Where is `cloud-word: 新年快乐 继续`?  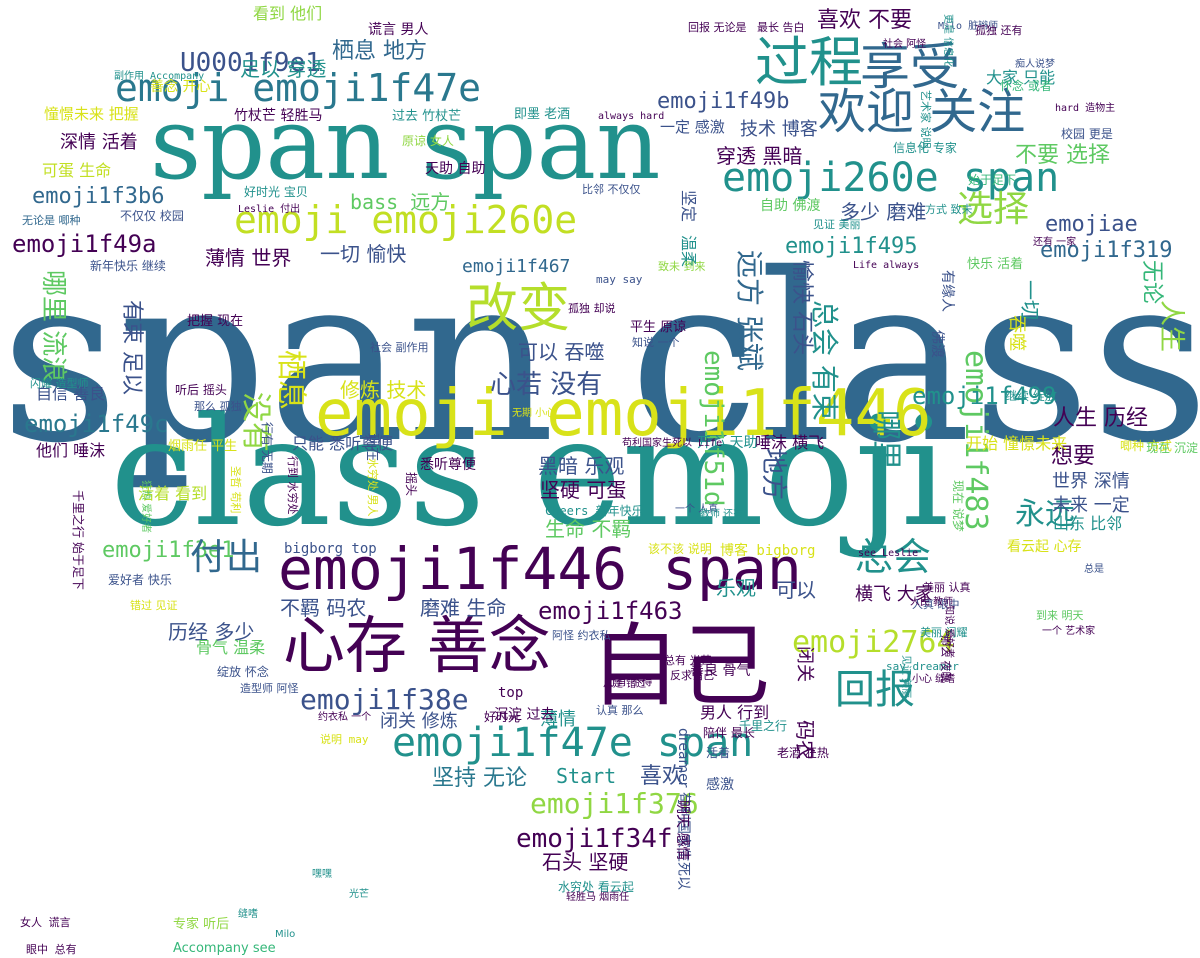 cloud-word: 新年快乐 继续 is located at coordinates (128, 266).